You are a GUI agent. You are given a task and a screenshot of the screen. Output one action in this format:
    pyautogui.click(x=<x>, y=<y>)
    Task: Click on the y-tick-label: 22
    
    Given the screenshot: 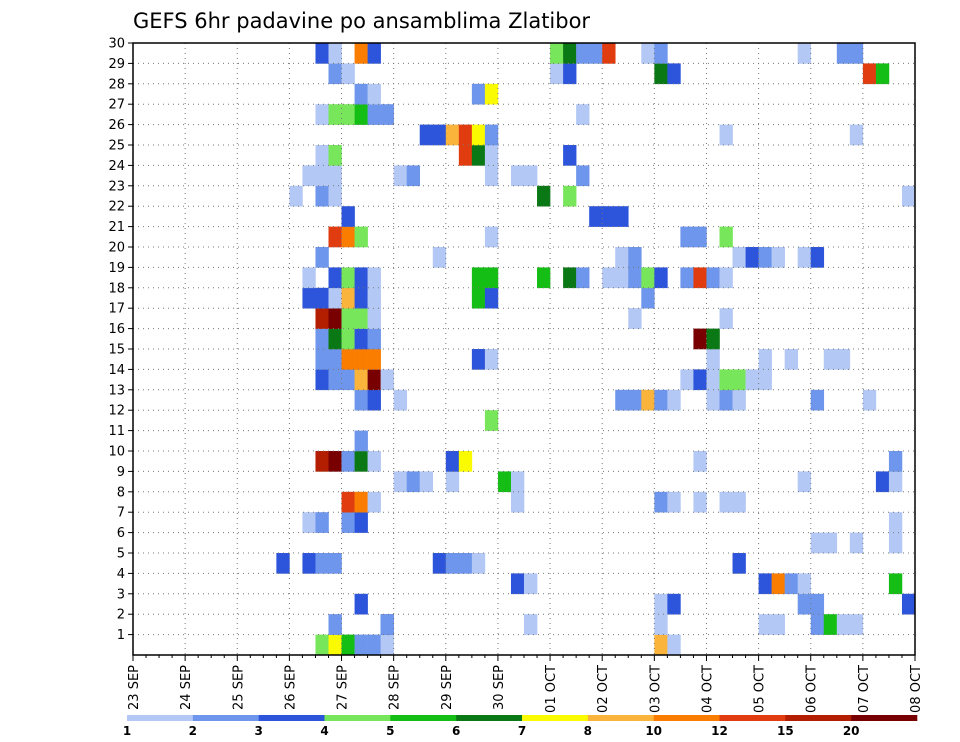 What is the action you would take?
    pyautogui.click(x=116, y=207)
    